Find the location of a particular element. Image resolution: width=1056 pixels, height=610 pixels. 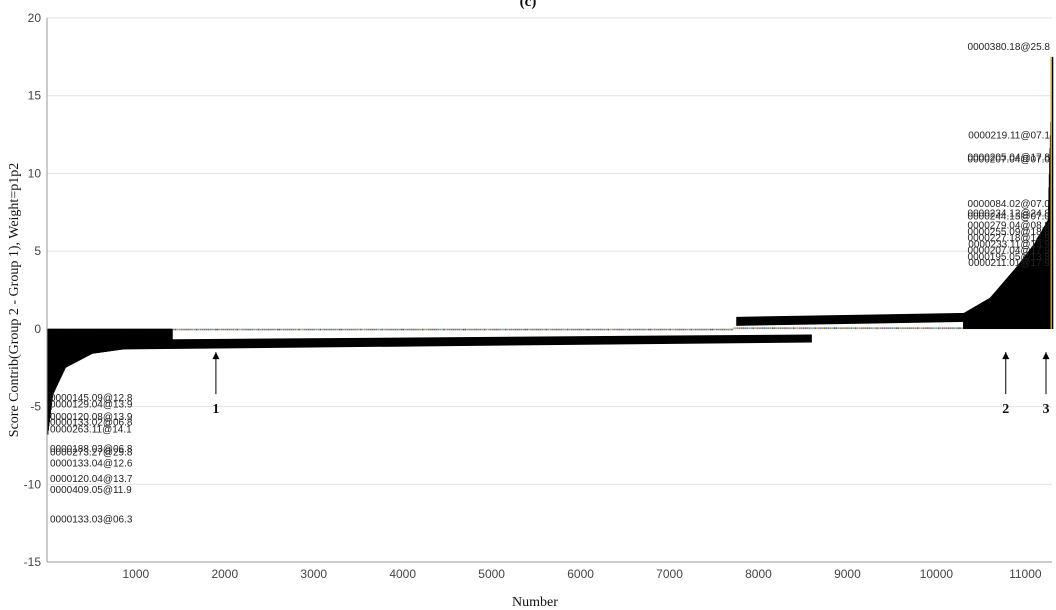

point-label: 0000219.11@07.1 is located at coordinates (1009, 136).